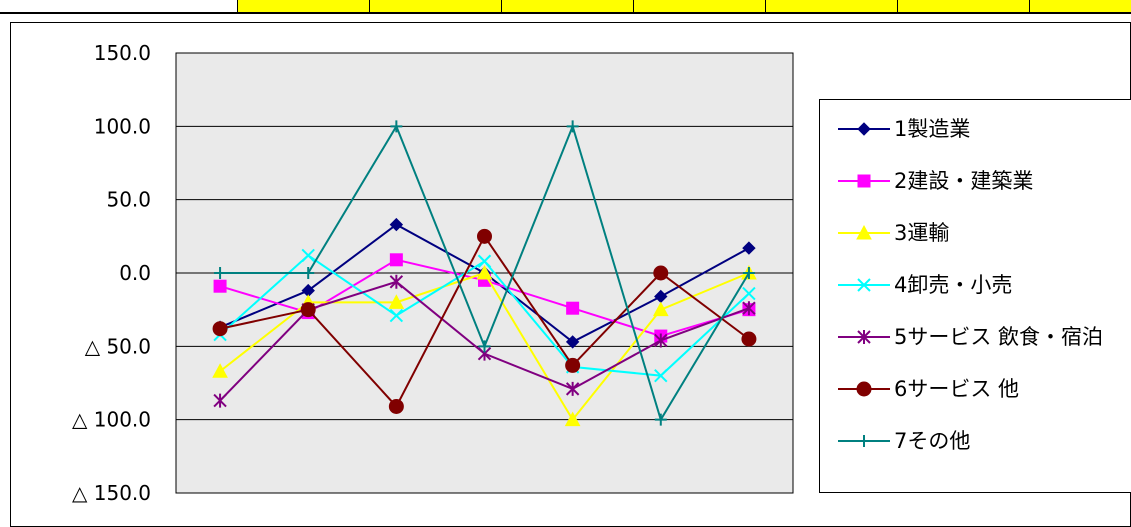 The image size is (1131, 527). Describe the element at coordinates (128, 200) in the screenshot. I see `y-tick-label: 50.0` at that location.